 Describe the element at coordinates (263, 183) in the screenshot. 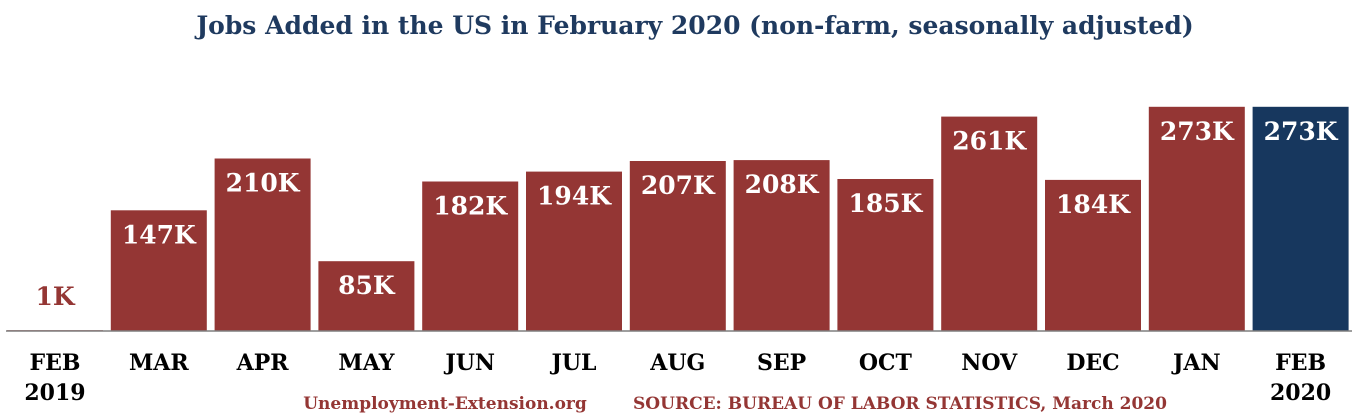

I see `data-label-2: 210K` at that location.